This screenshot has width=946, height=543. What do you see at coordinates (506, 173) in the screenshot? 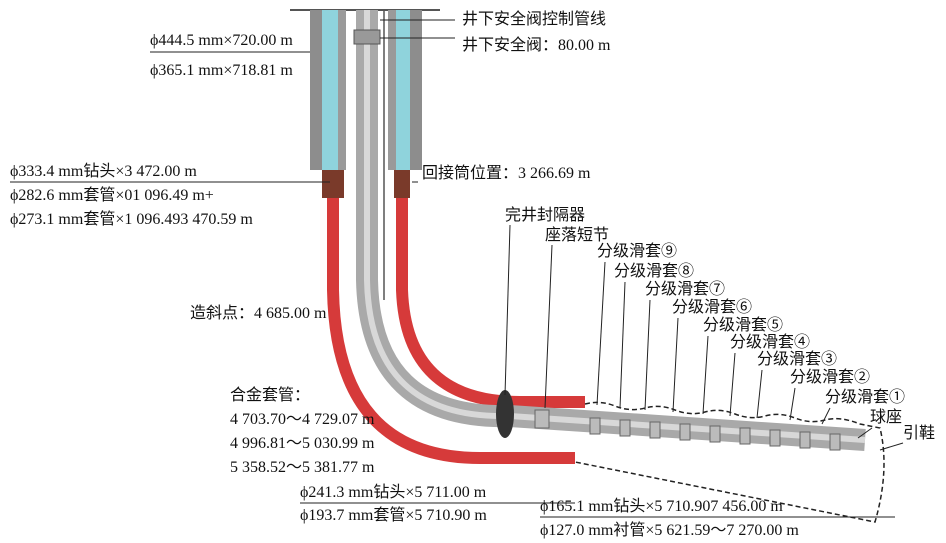
I see `label: 回接筒位置：3 266.69 m` at bounding box center [506, 173].